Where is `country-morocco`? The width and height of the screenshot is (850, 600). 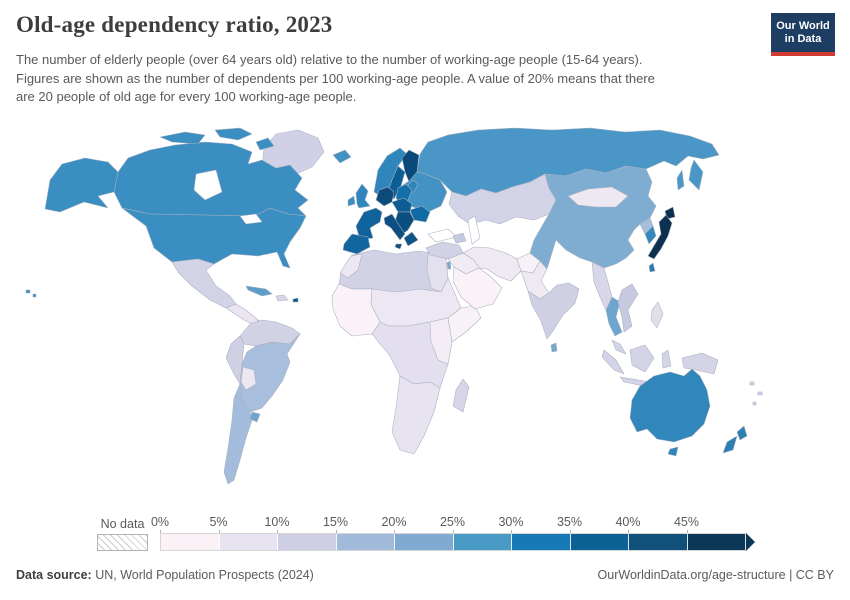 country-morocco is located at coordinates (351, 266).